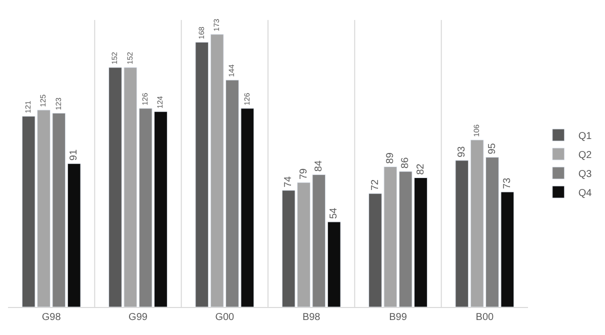  Describe the element at coordinates (476, 130) in the screenshot. I see `data-label: 106` at that location.